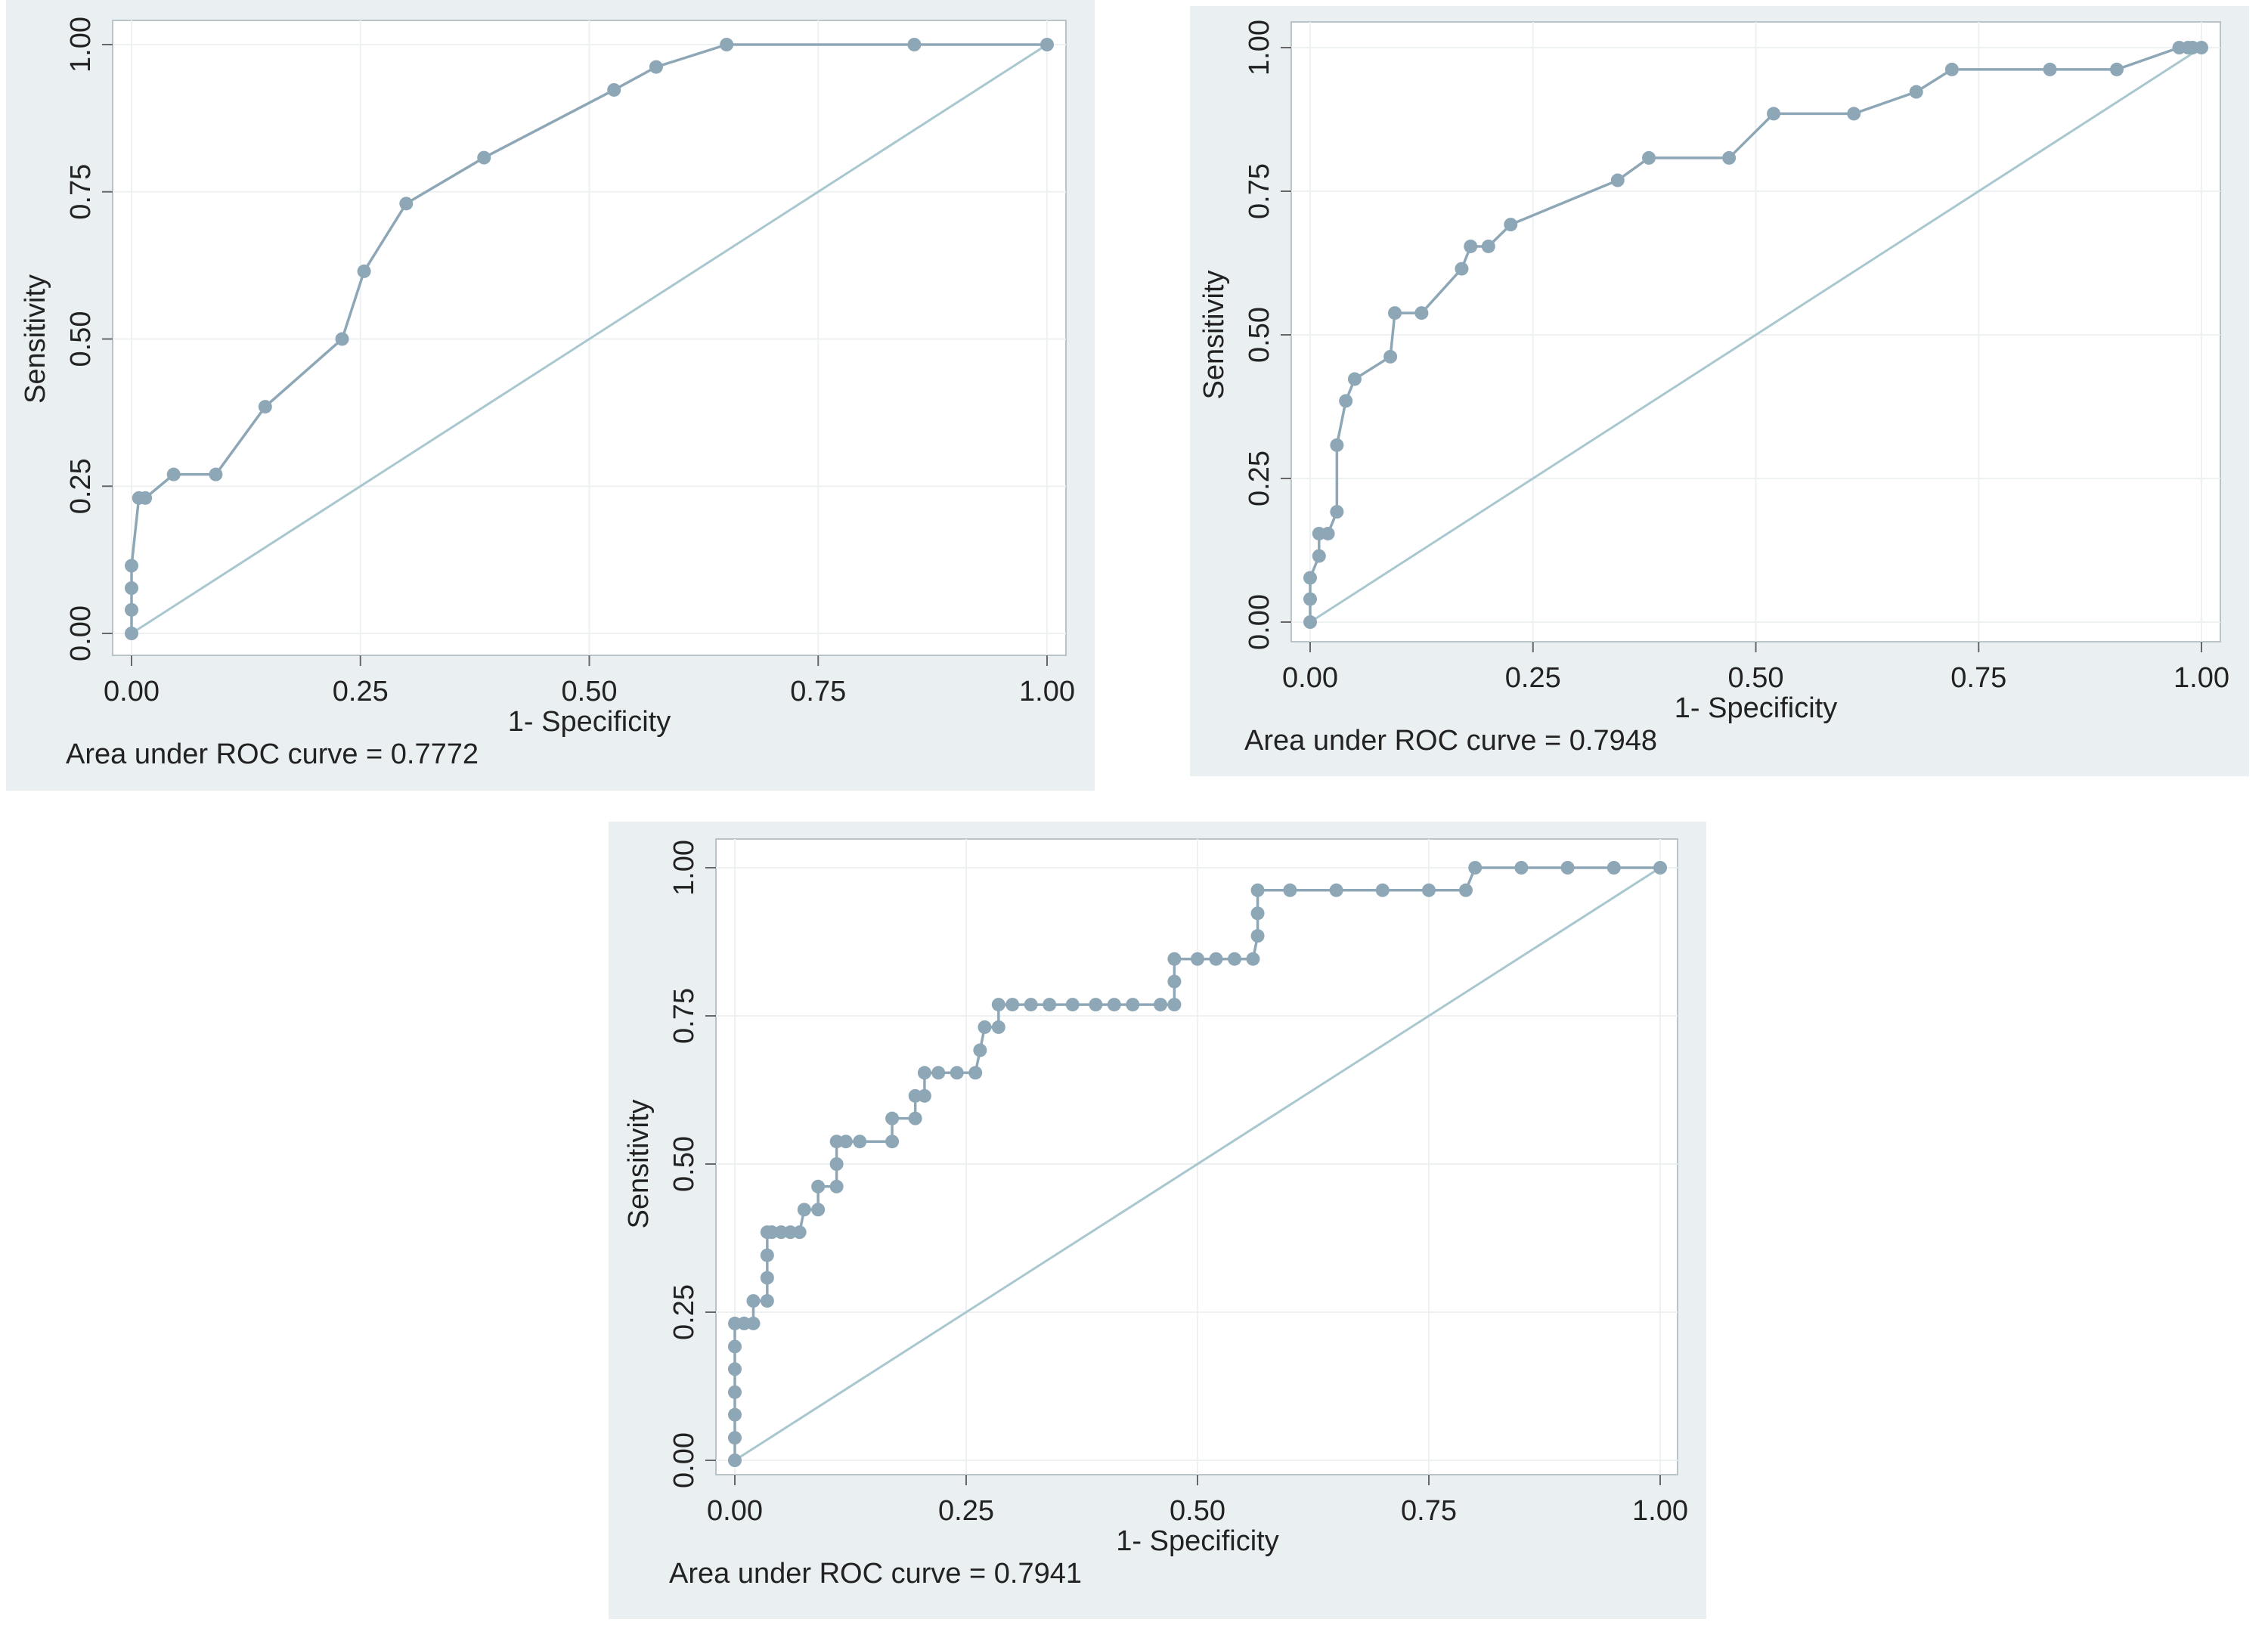  Describe the element at coordinates (272, 754) in the screenshot. I see `annotation: Area under ROC curve = 0.7772` at that location.